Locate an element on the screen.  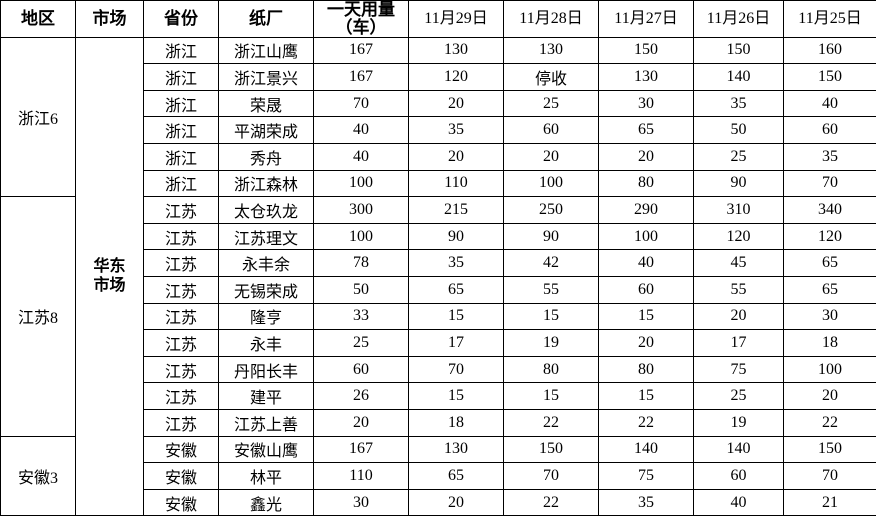
price-cell-1125: 60 is located at coordinates (830, 130).